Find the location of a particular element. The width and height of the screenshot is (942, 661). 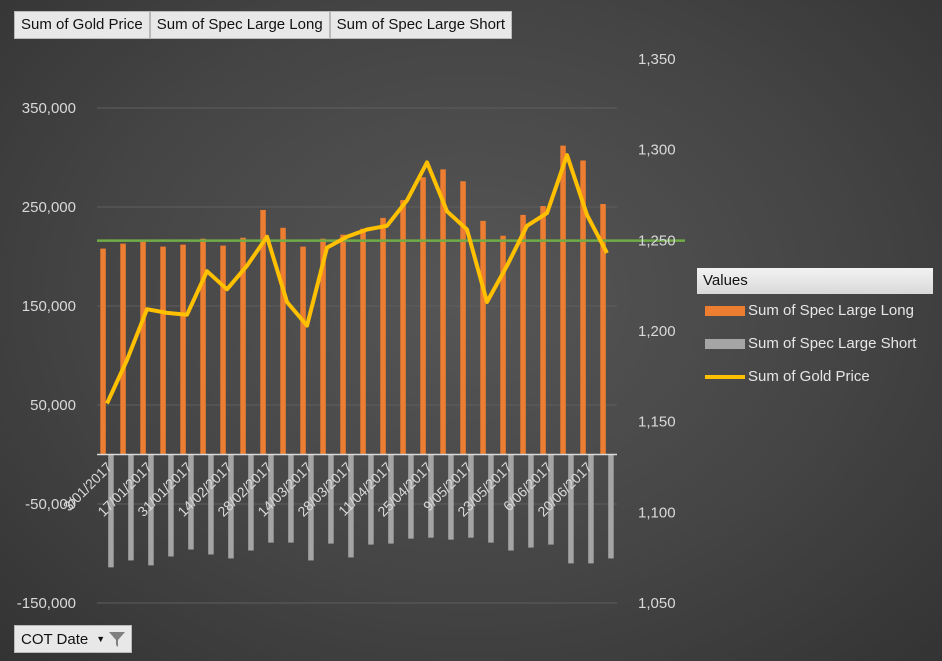

legend-swatch-long is located at coordinates (725, 310).